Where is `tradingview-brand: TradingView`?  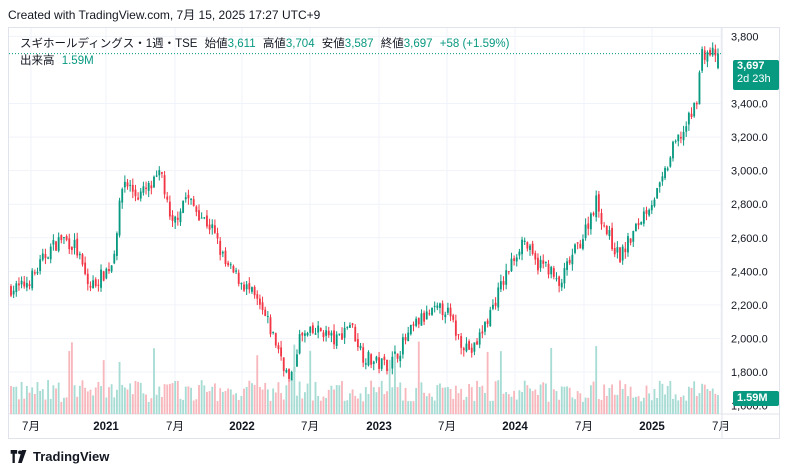
tradingview-brand: TradingView is located at coordinates (59, 456).